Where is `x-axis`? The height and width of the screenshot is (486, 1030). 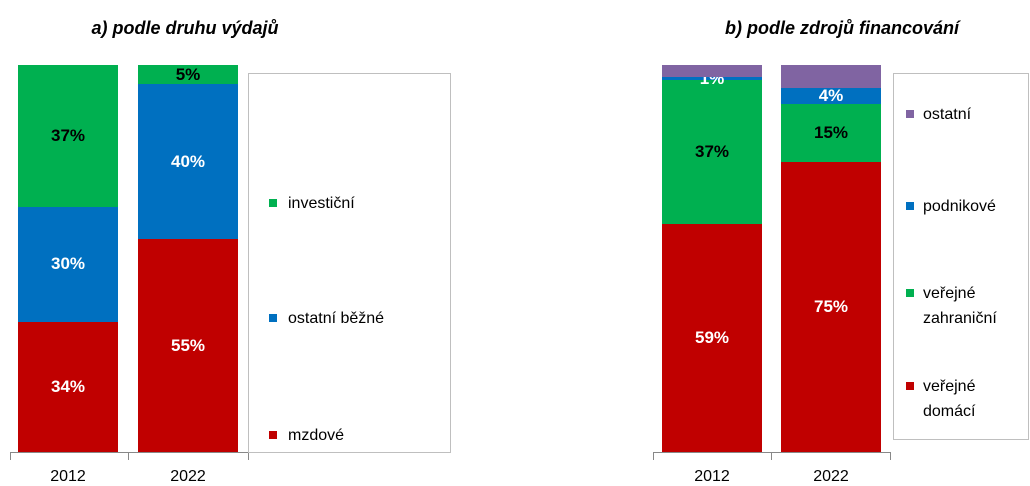 x-axis is located at coordinates (129, 452).